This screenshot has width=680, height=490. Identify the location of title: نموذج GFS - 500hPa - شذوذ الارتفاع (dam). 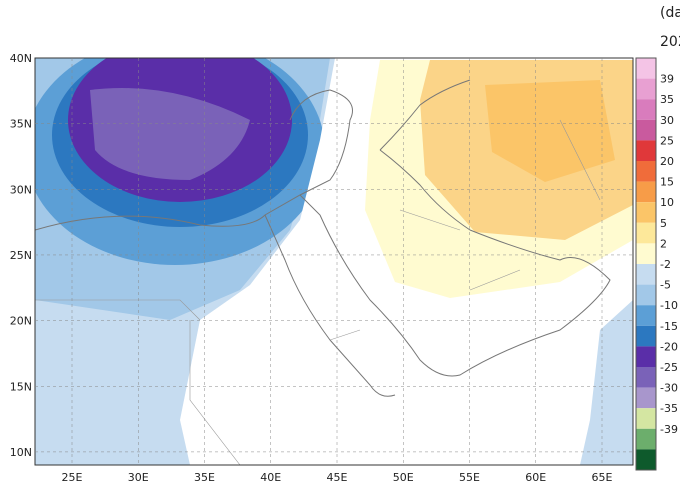
(670, 13).